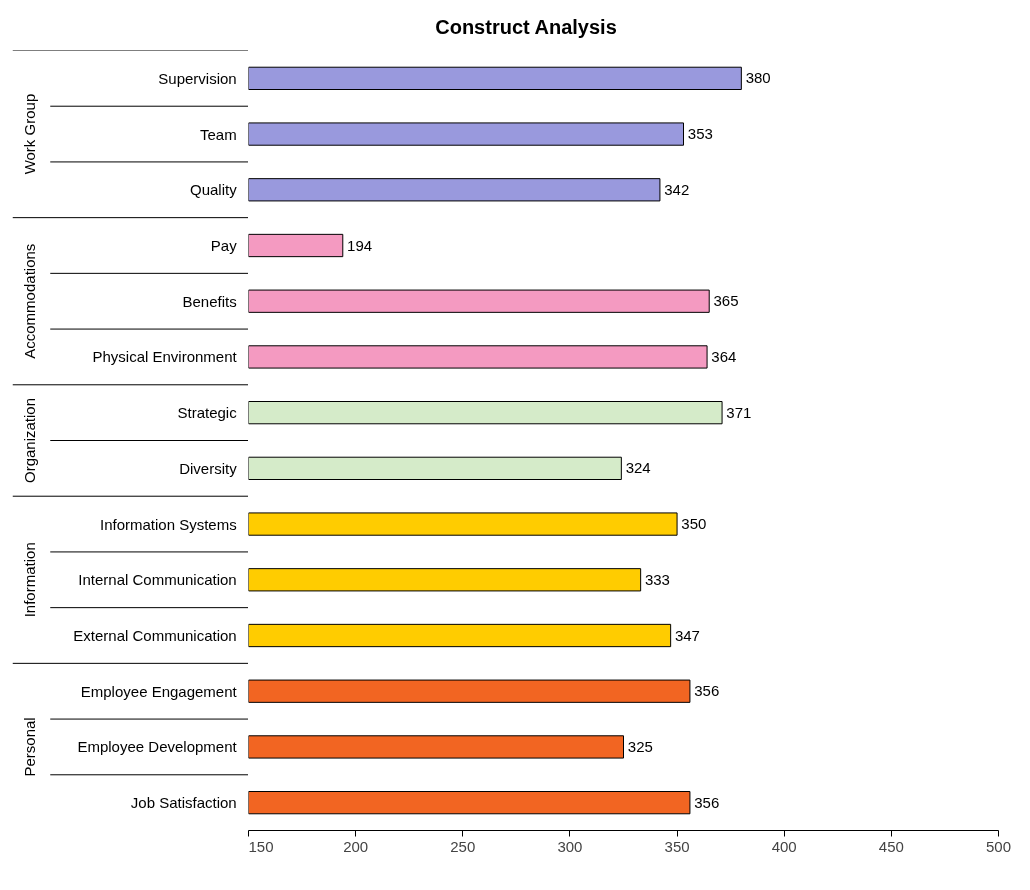 Image resolution: width=1030 pixels, height=890 pixels. I want to click on data-label: 347, so click(687, 635).